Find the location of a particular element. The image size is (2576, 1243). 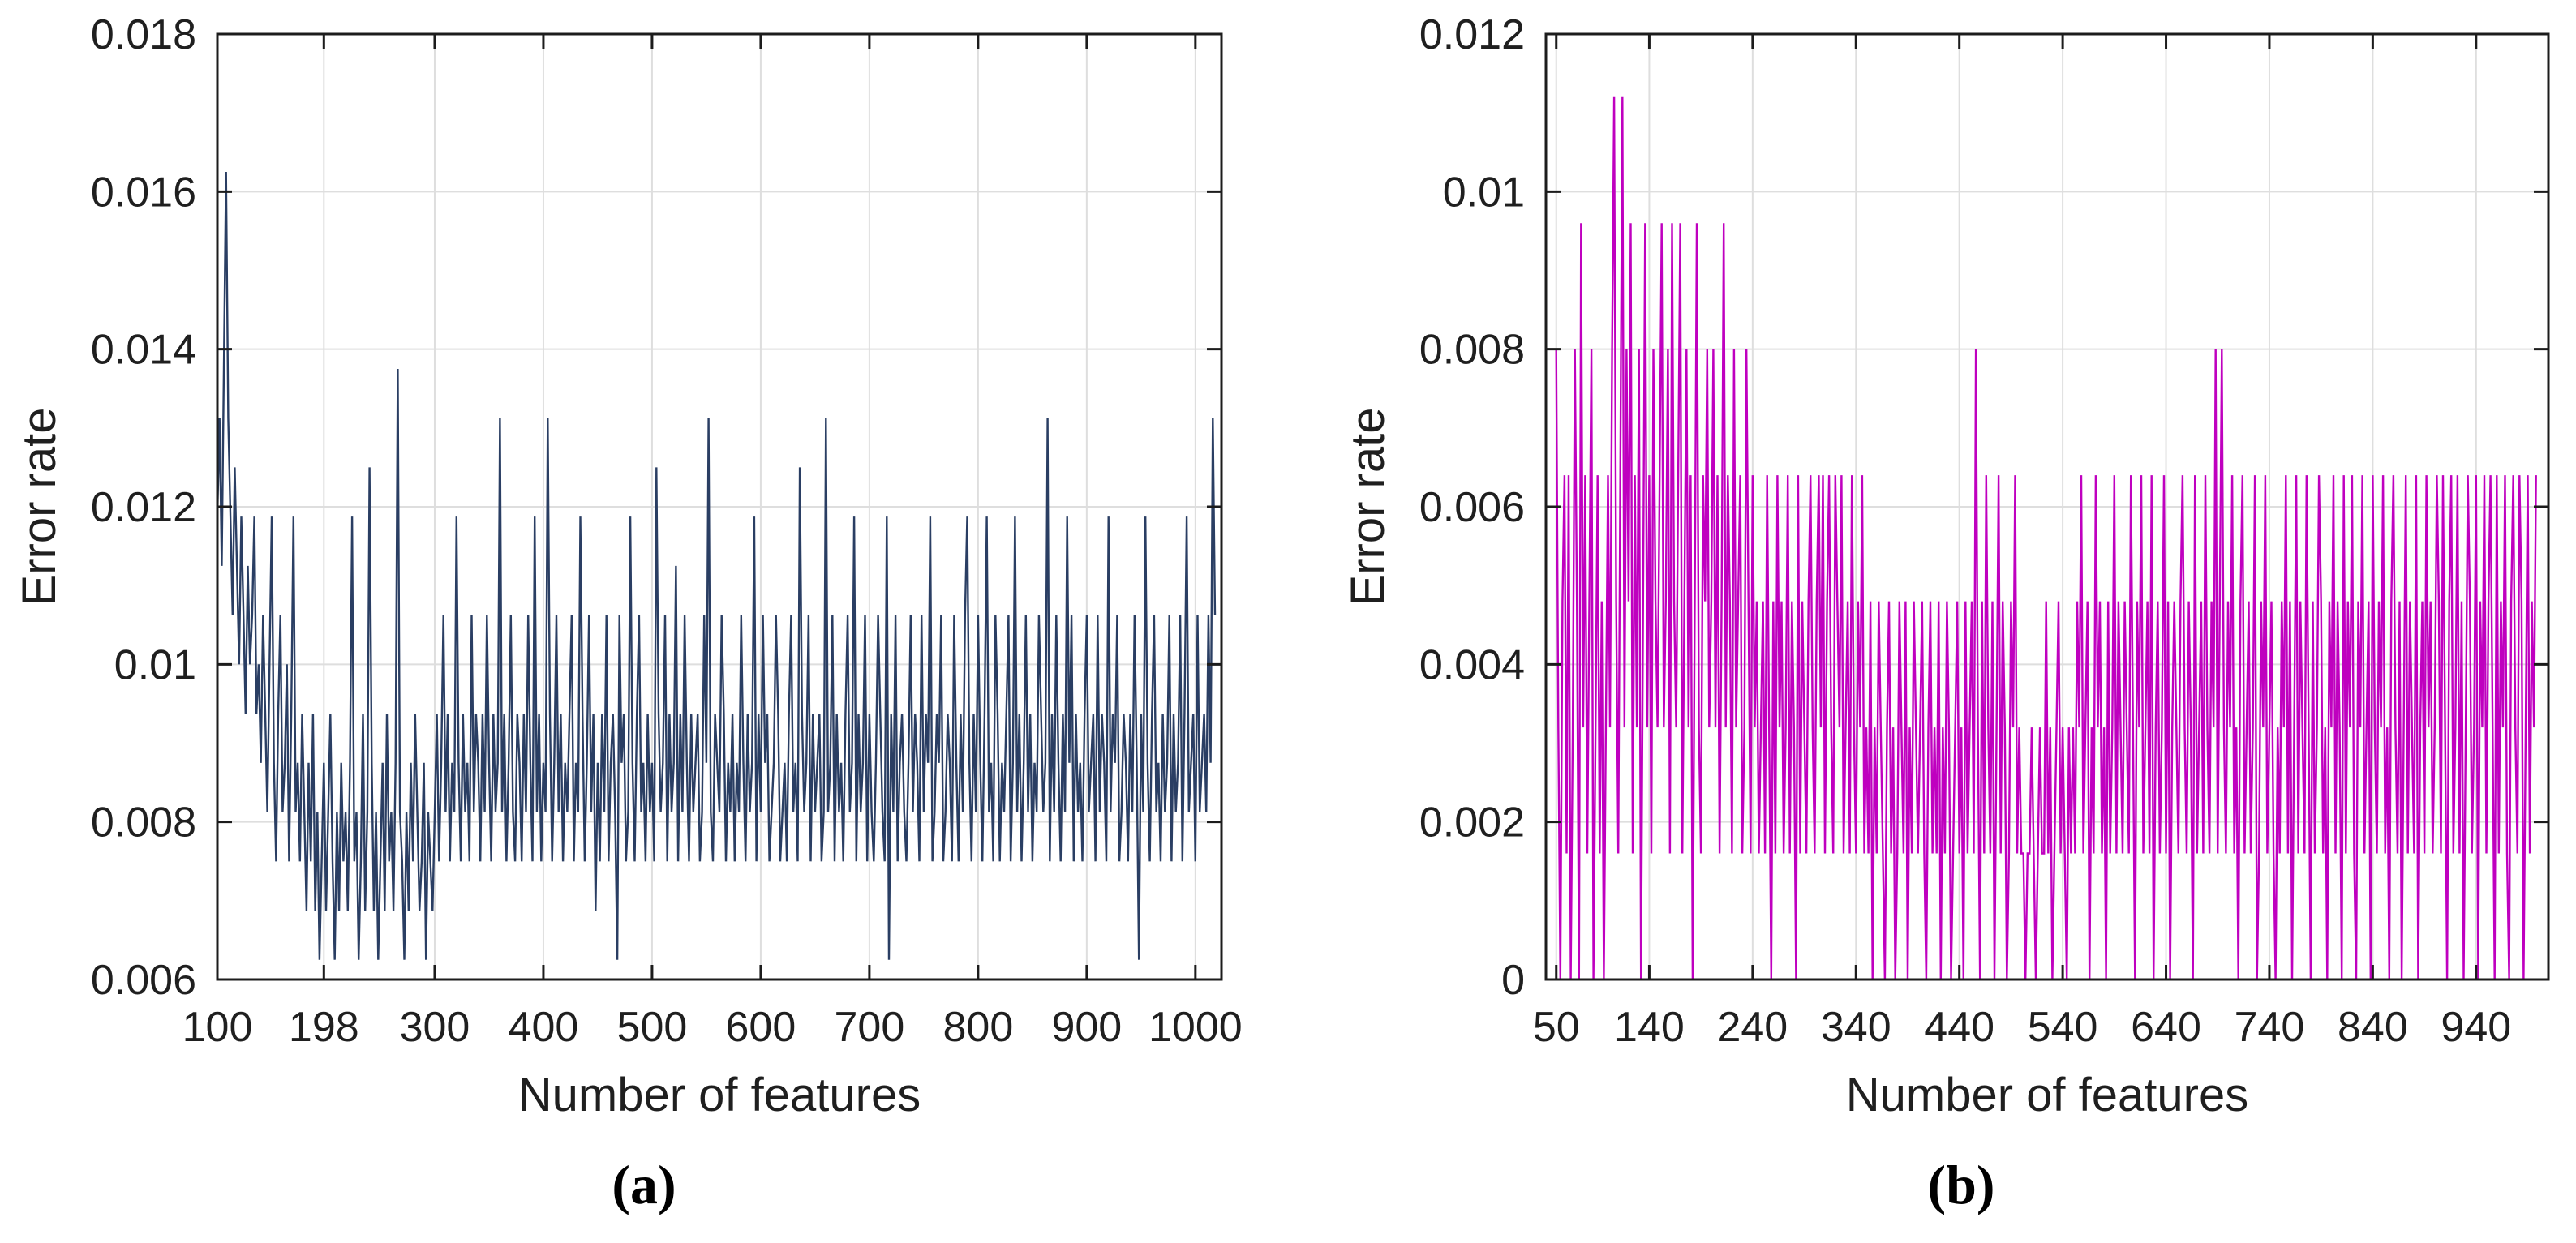

x-tick-label: 100 is located at coordinates (217, 1027).